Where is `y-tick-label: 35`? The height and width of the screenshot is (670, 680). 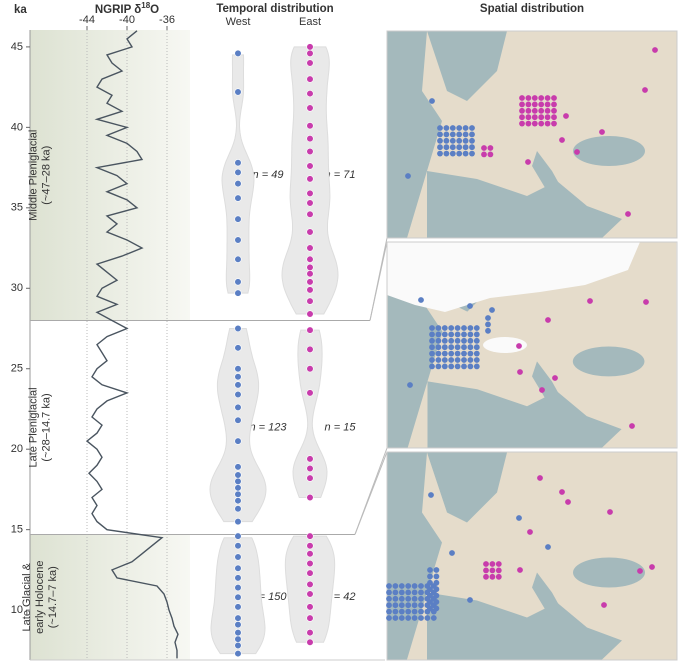
y-tick-label: 35 is located at coordinates (17, 208).